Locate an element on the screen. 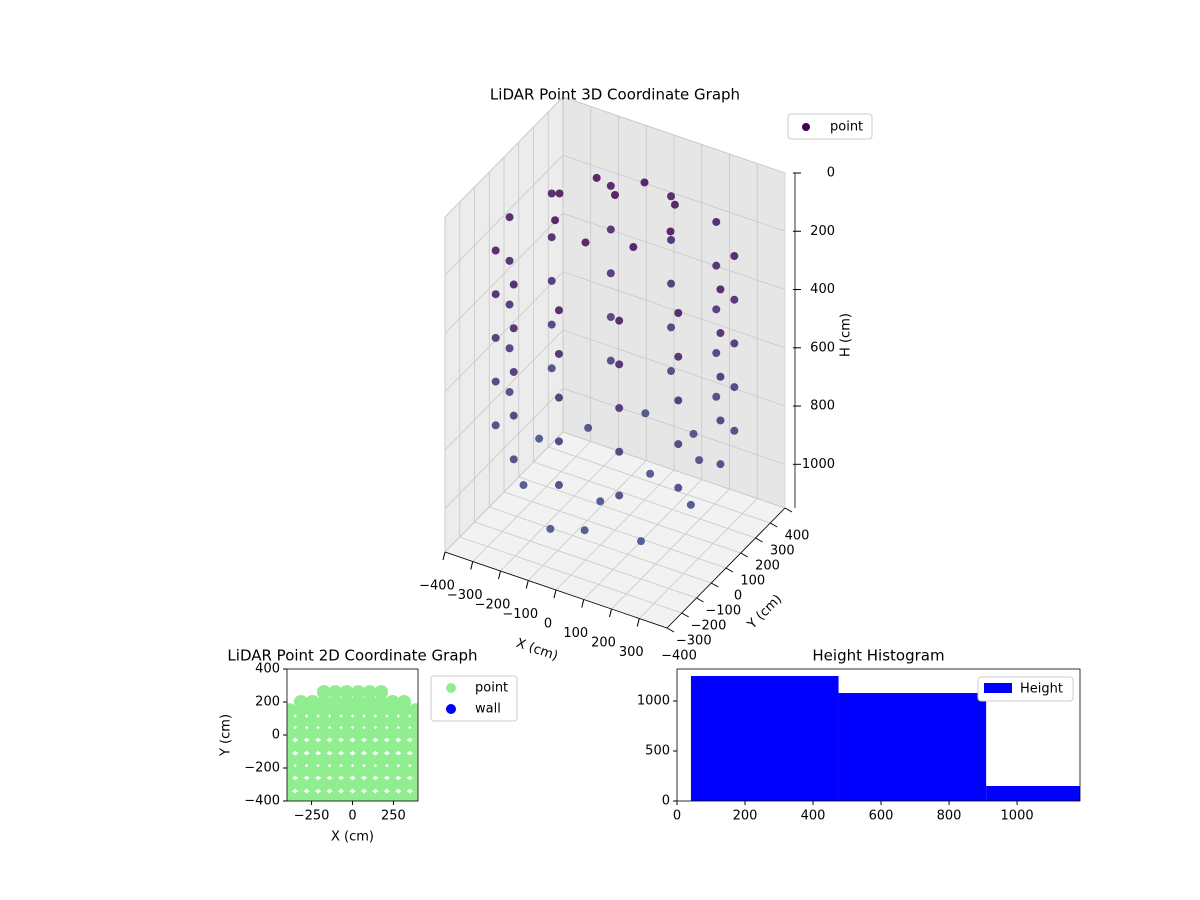  bar is located at coordinates (912, 747).